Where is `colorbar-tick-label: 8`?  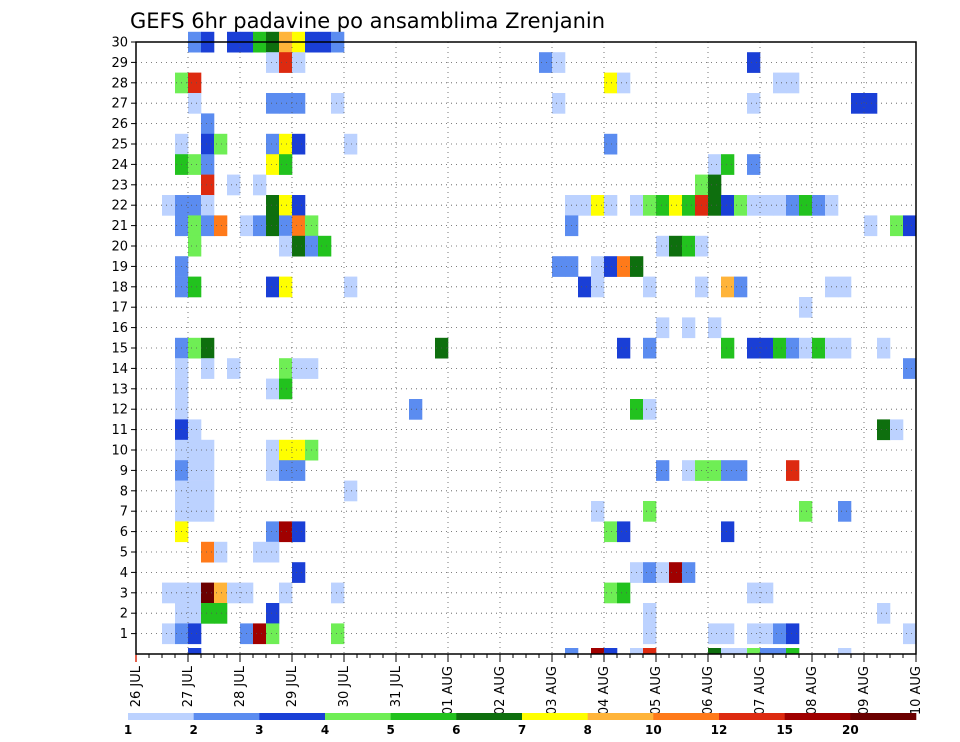 colorbar-tick-label: 8 is located at coordinates (587, 730).